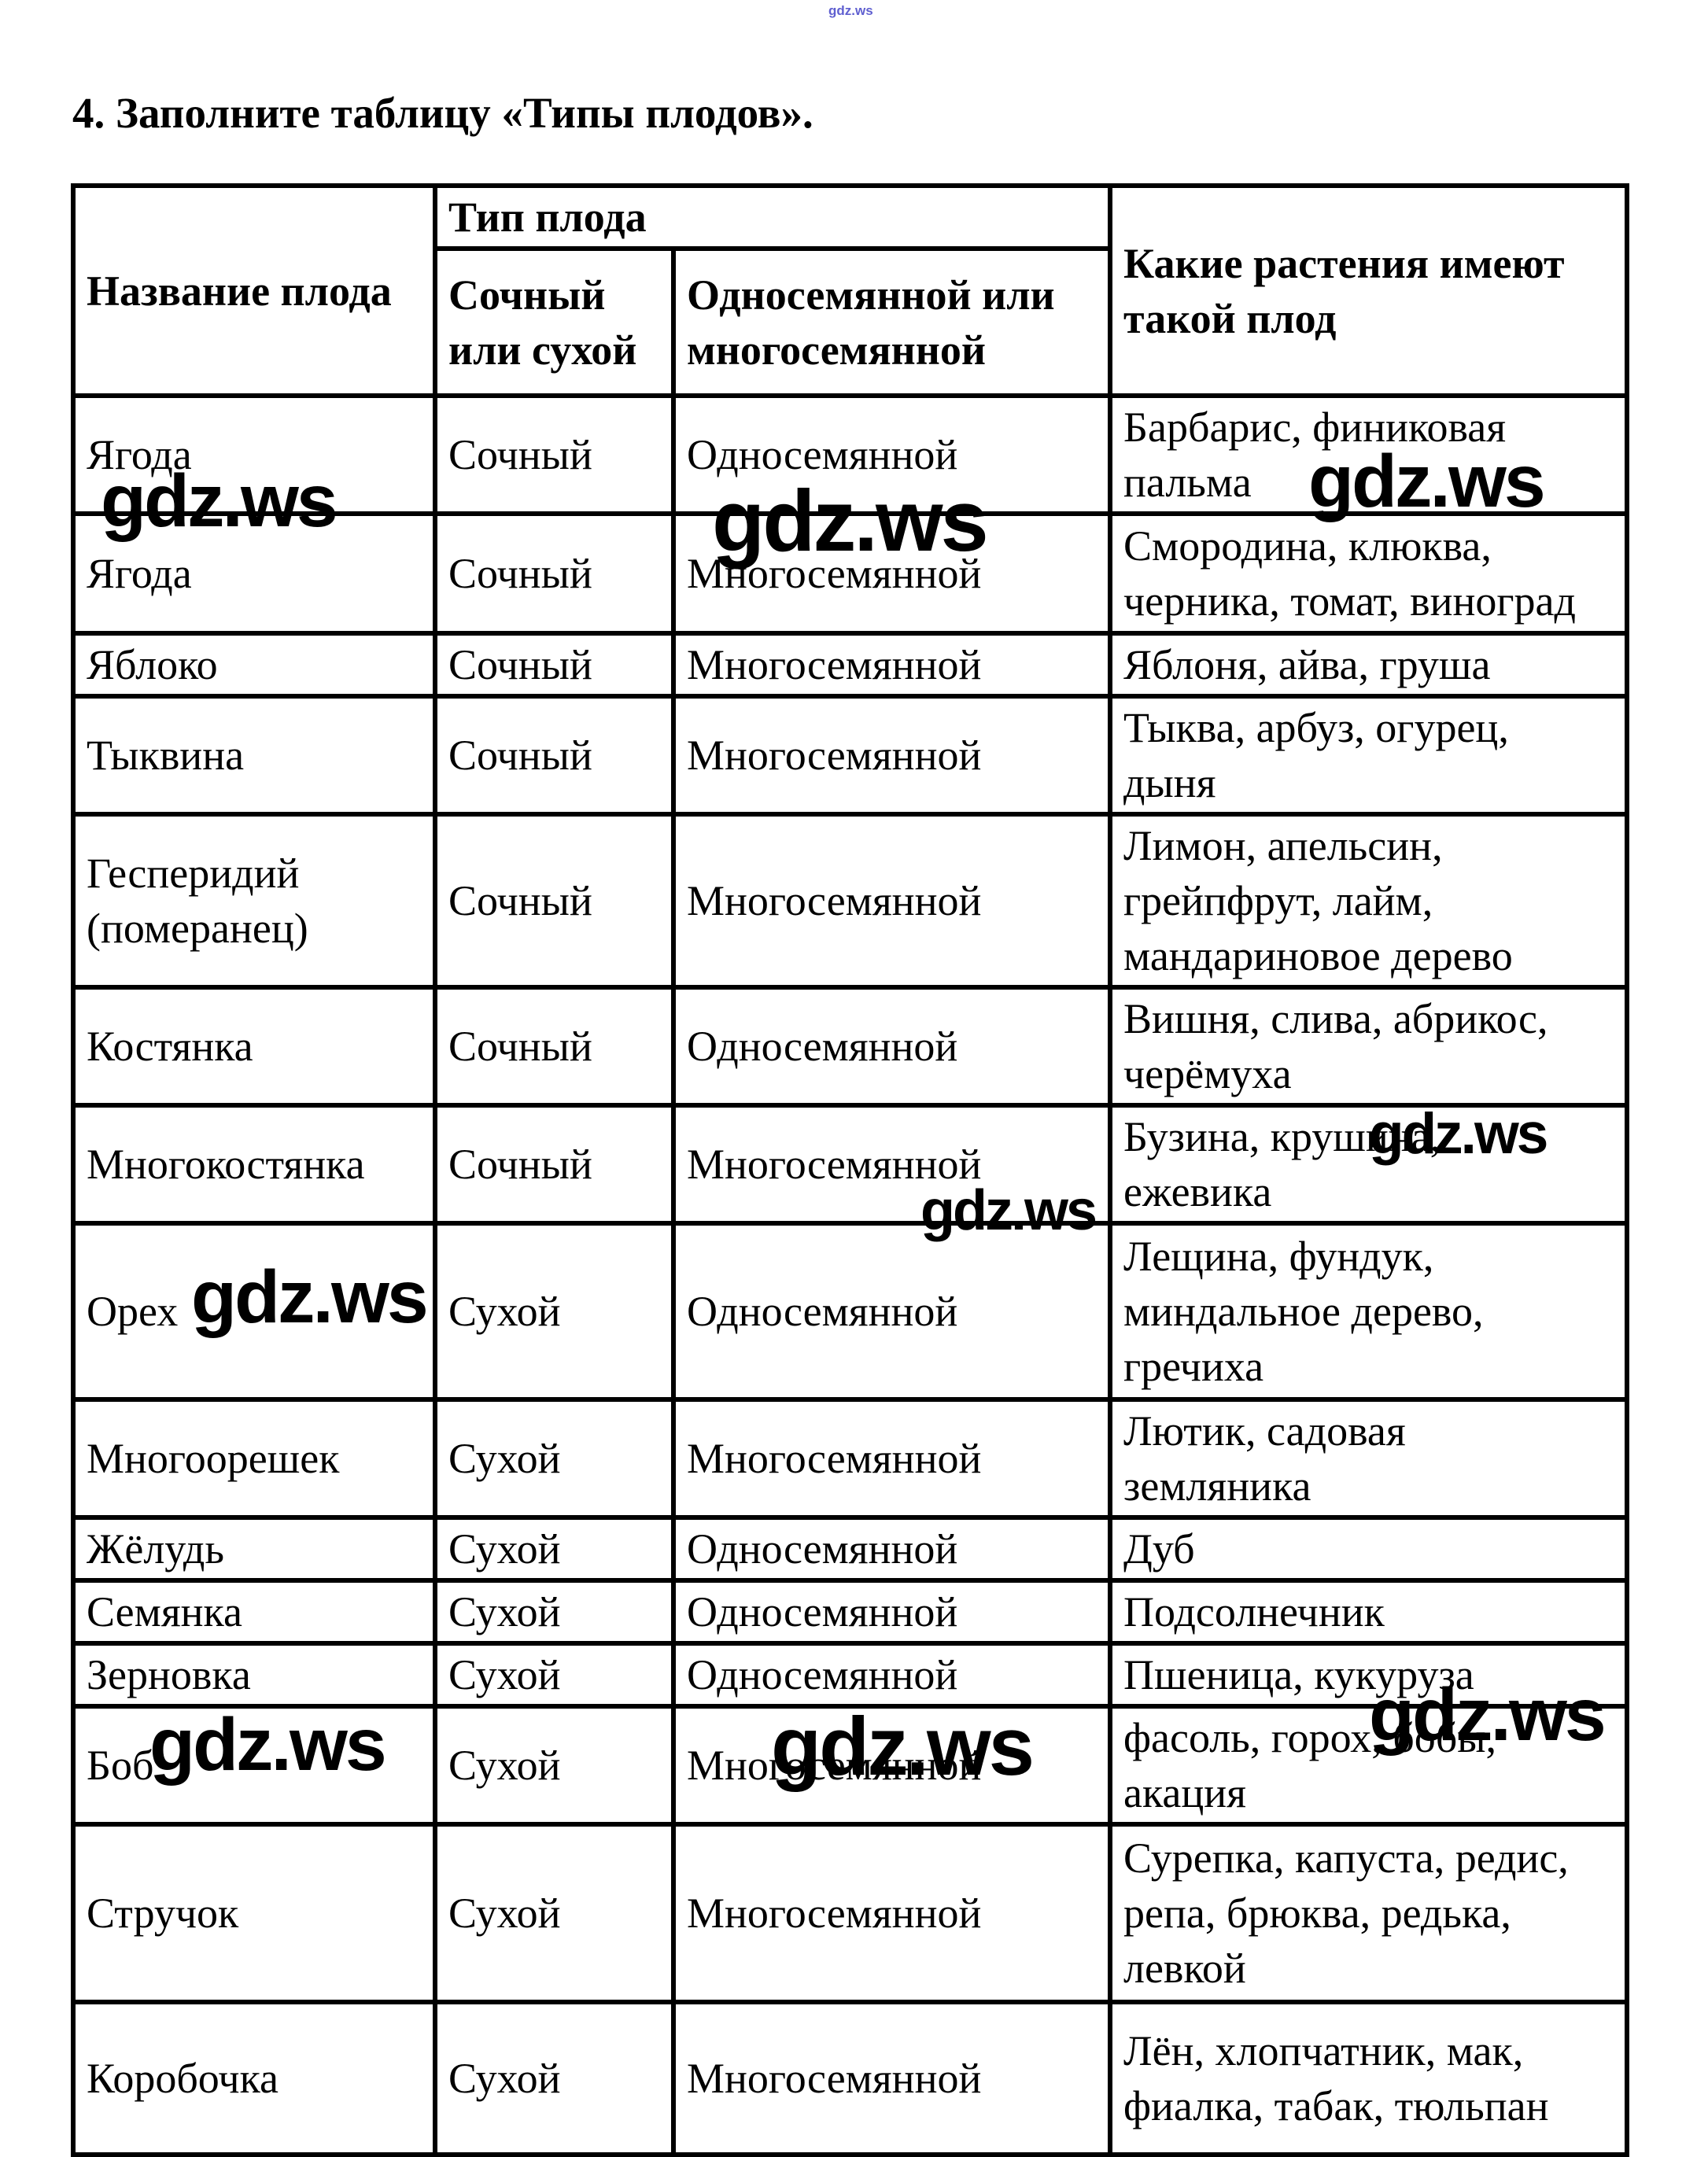  I want to click on cell-plants: Пшеница, кукуруза, so click(1369, 1675).